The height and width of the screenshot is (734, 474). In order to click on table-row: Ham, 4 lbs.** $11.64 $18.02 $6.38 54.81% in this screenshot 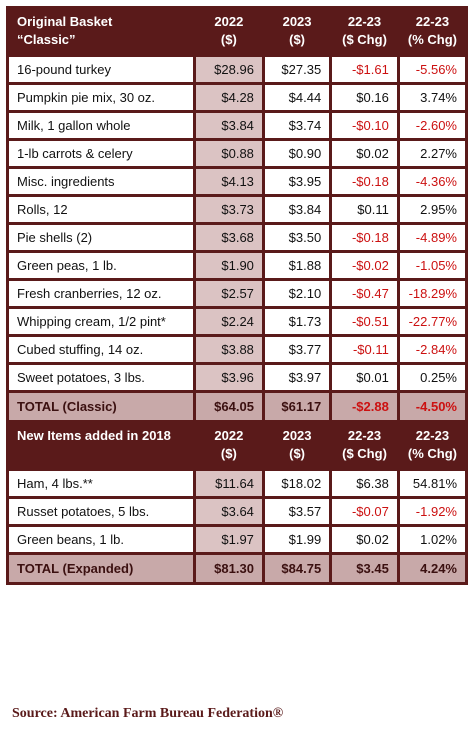, I will do `click(237, 483)`.